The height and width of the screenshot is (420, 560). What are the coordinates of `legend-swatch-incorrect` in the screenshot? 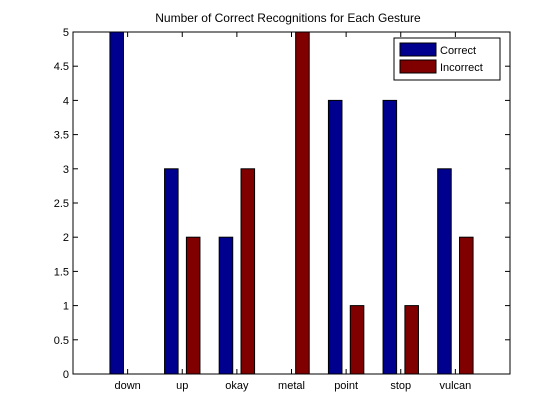 It's located at (418, 66).